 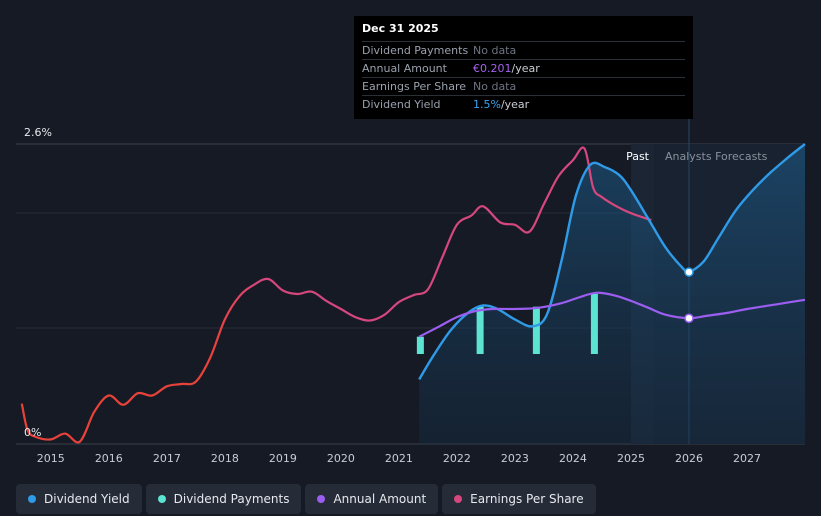 I want to click on y-label-bottom: 0%, so click(x=32, y=432).